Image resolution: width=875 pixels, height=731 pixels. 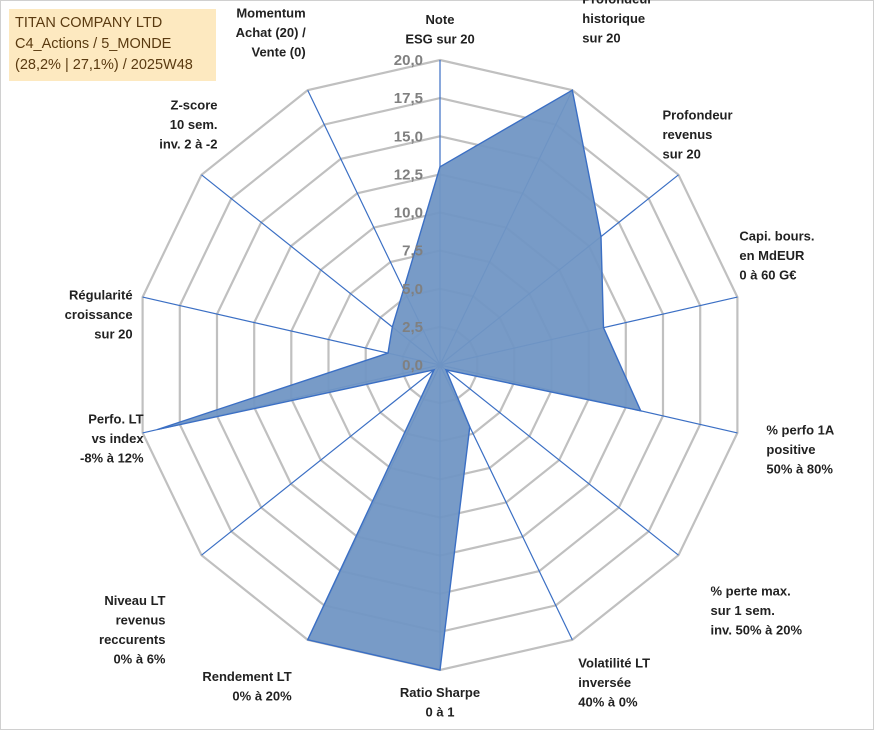 What do you see at coordinates (440, 702) in the screenshot?
I see `axis-label-7: Ratio Sharpe 0 à 1` at bounding box center [440, 702].